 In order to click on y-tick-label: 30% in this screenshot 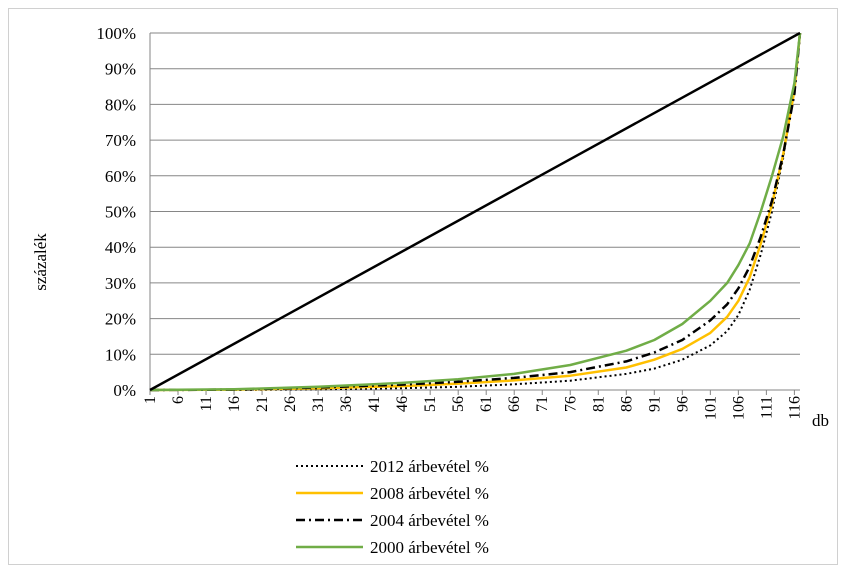, I will do `click(120, 283)`.